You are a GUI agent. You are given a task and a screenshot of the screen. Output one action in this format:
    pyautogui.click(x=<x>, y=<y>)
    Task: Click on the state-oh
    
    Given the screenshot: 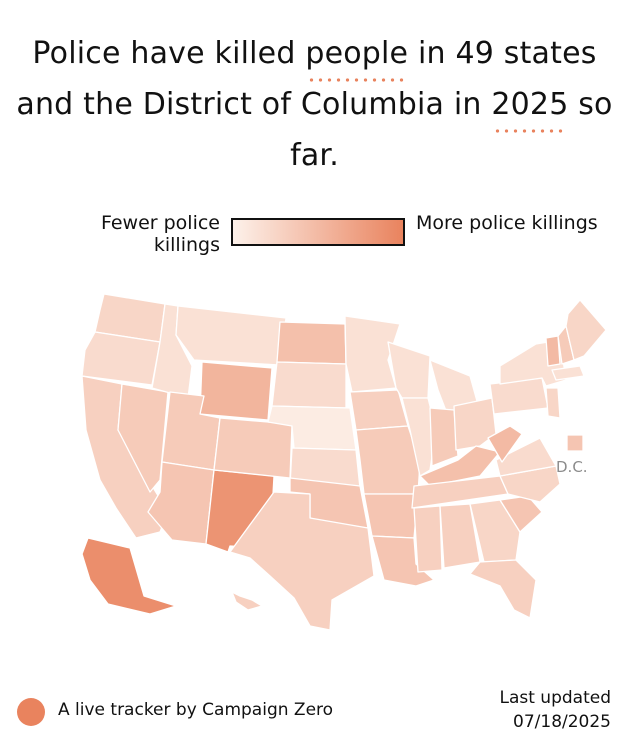 What is the action you would take?
    pyautogui.click(x=475, y=424)
    